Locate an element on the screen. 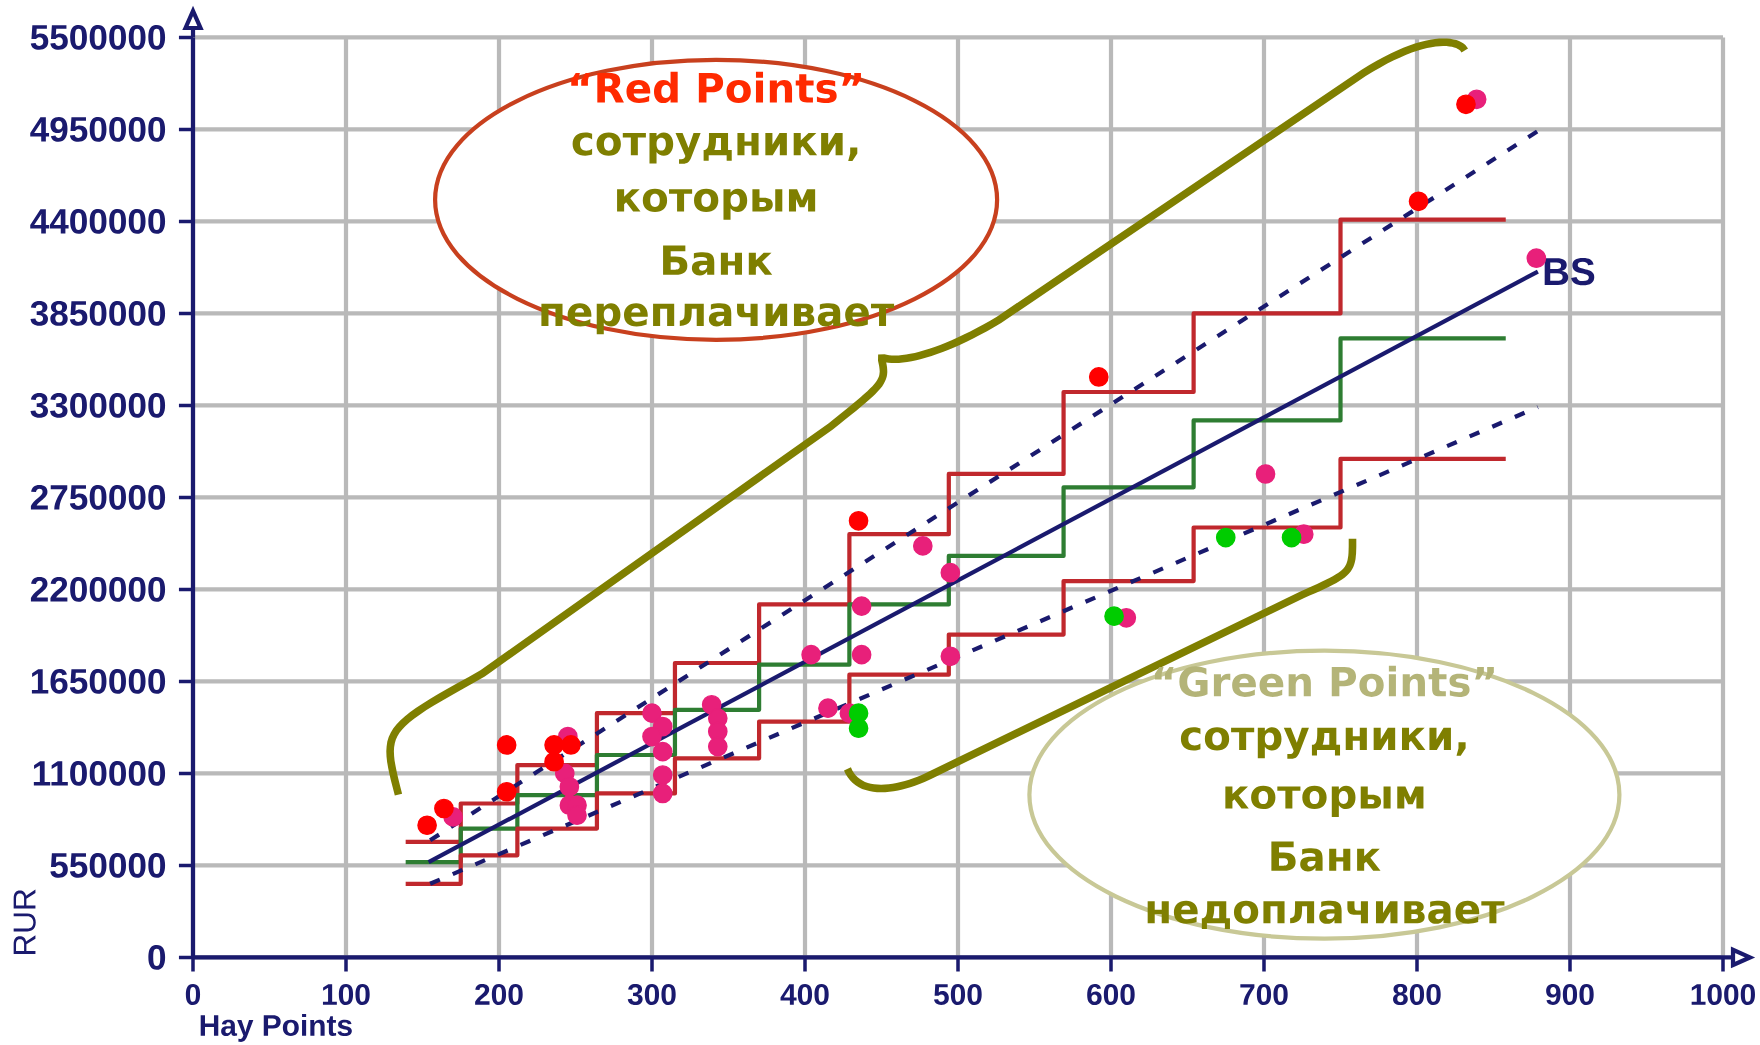 The height and width of the screenshot is (1045, 1760). x-tick-label: 200 is located at coordinates (499, 994).